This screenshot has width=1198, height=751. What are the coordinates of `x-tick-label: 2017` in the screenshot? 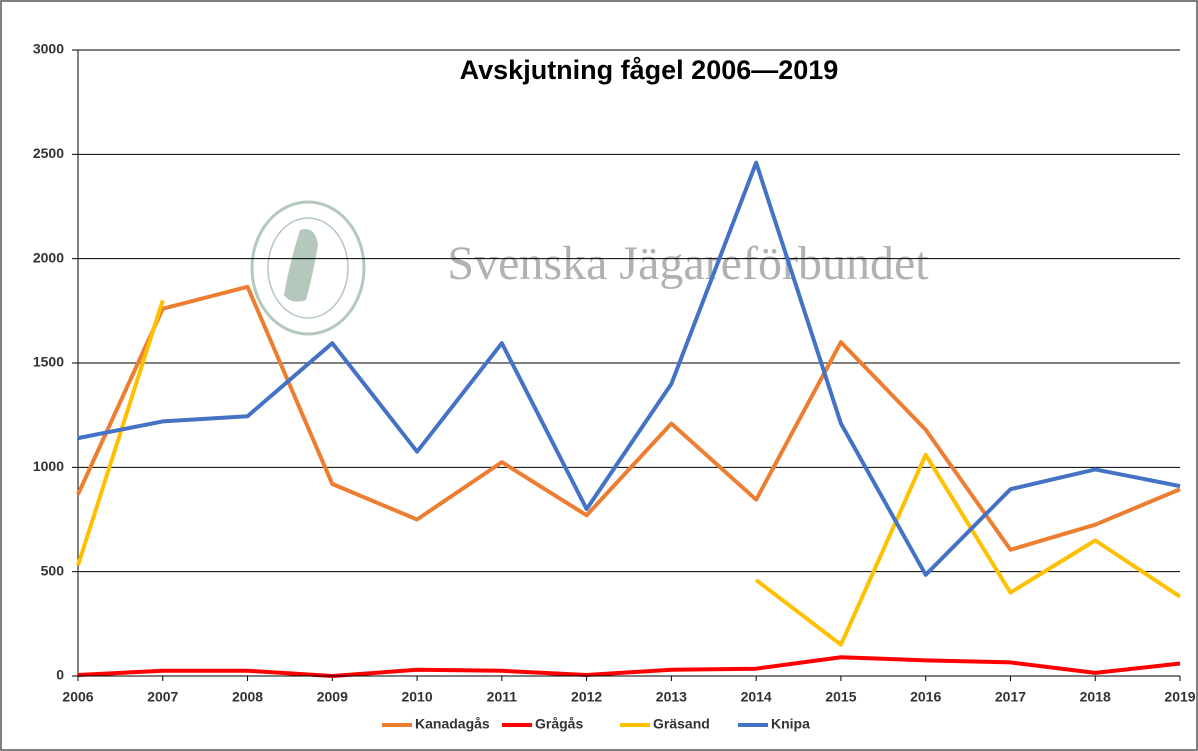 It's located at (1010, 697).